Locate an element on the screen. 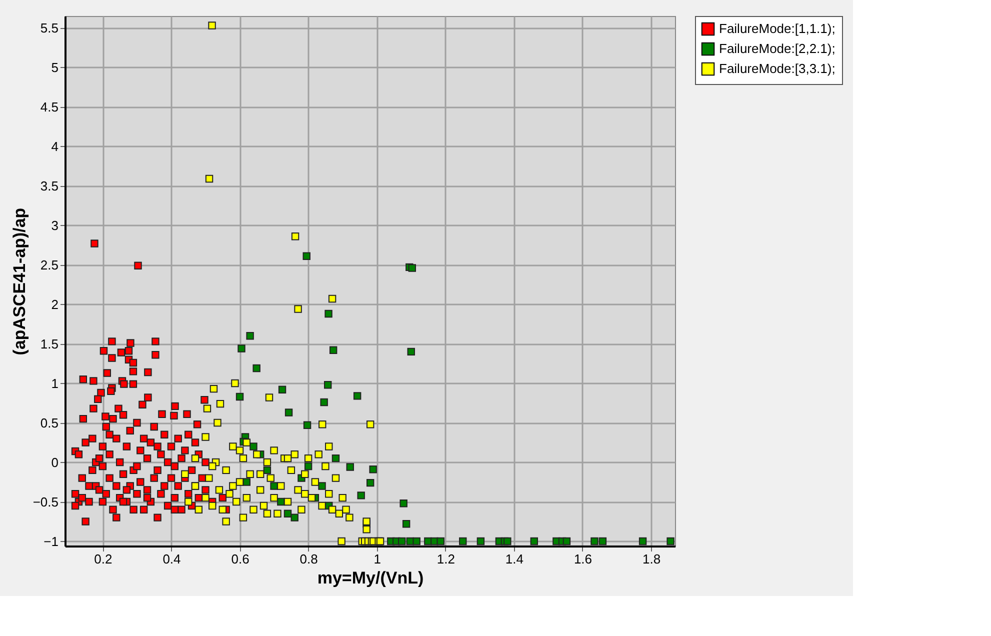 The width and height of the screenshot is (991, 636). legend-label: FailureMode:[2,2.1); is located at coordinates (777, 48).